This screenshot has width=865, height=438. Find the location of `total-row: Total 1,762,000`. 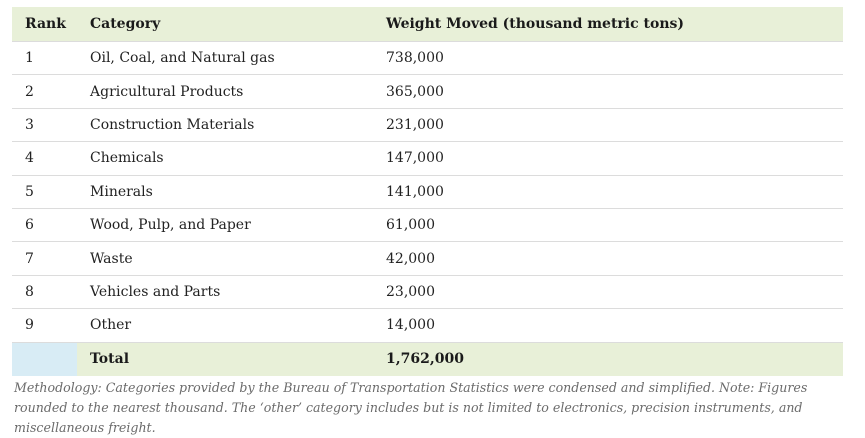

total-row: Total 1,762,000 is located at coordinates (427, 359).